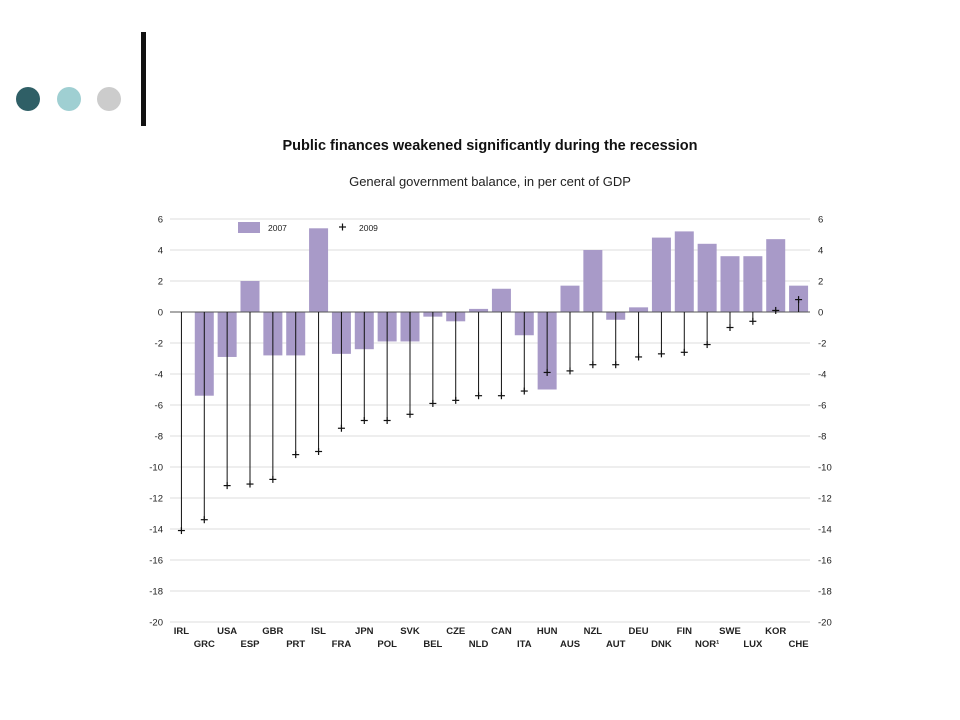  I want to click on x-tick-label: CZE, so click(455, 631).